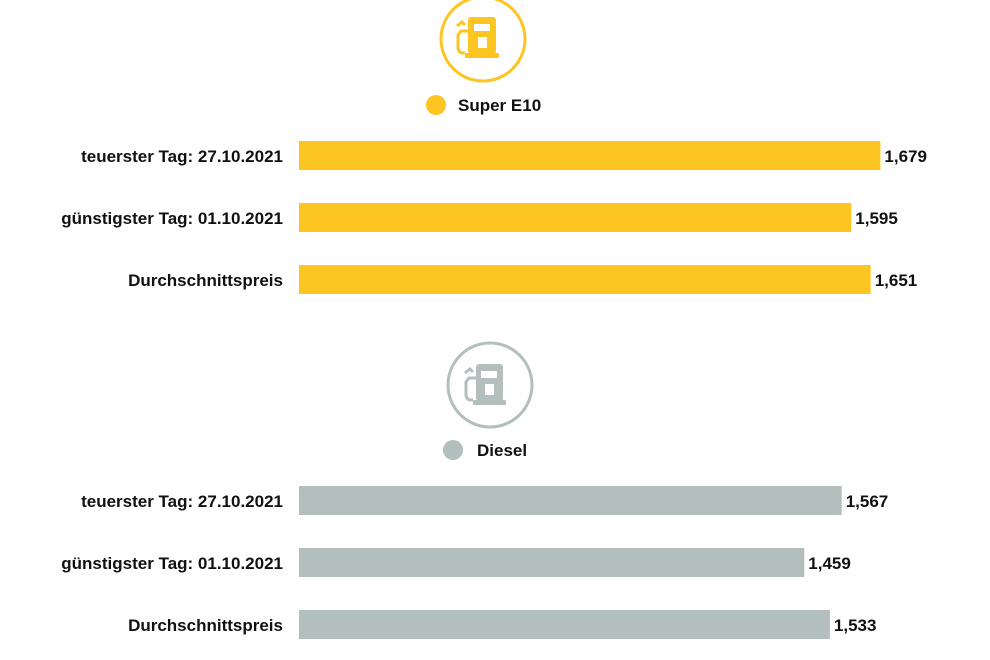 The height and width of the screenshot is (660, 990). Describe the element at coordinates (499, 105) in the screenshot. I see `legend-label: Super E10` at that location.